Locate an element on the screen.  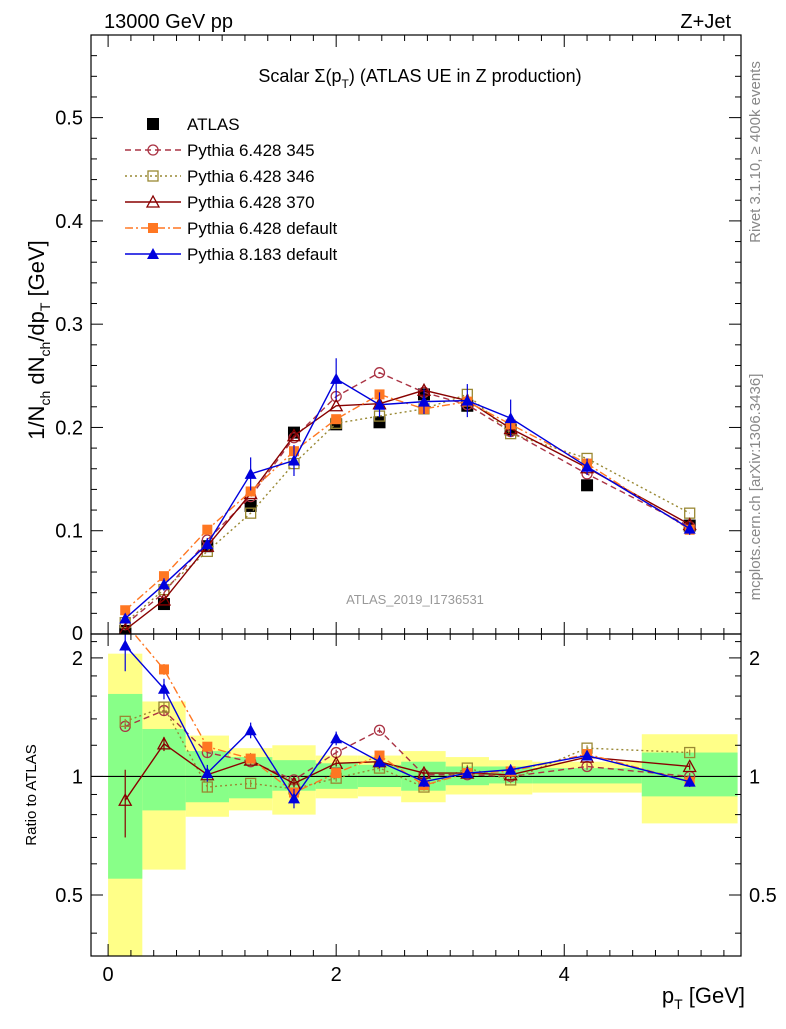
mcplots-credit-label: mcplots.cern.ch [arXiv:1306.3436] is located at coordinates (755, 487).